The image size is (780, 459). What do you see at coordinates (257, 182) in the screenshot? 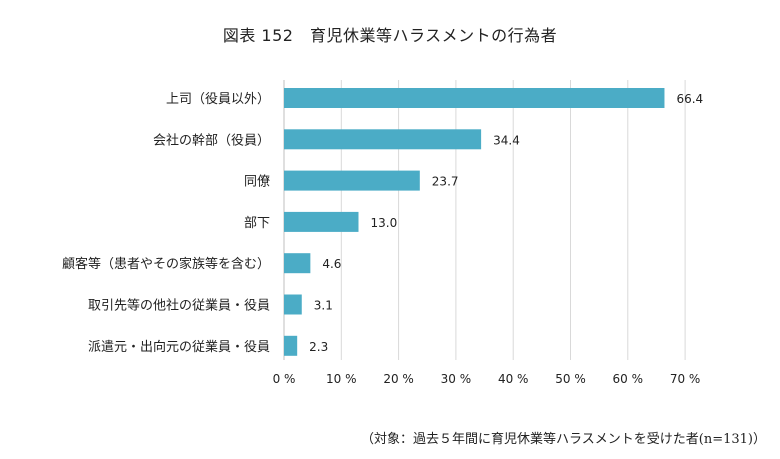
I see `category-label: 同僚` at bounding box center [257, 182].